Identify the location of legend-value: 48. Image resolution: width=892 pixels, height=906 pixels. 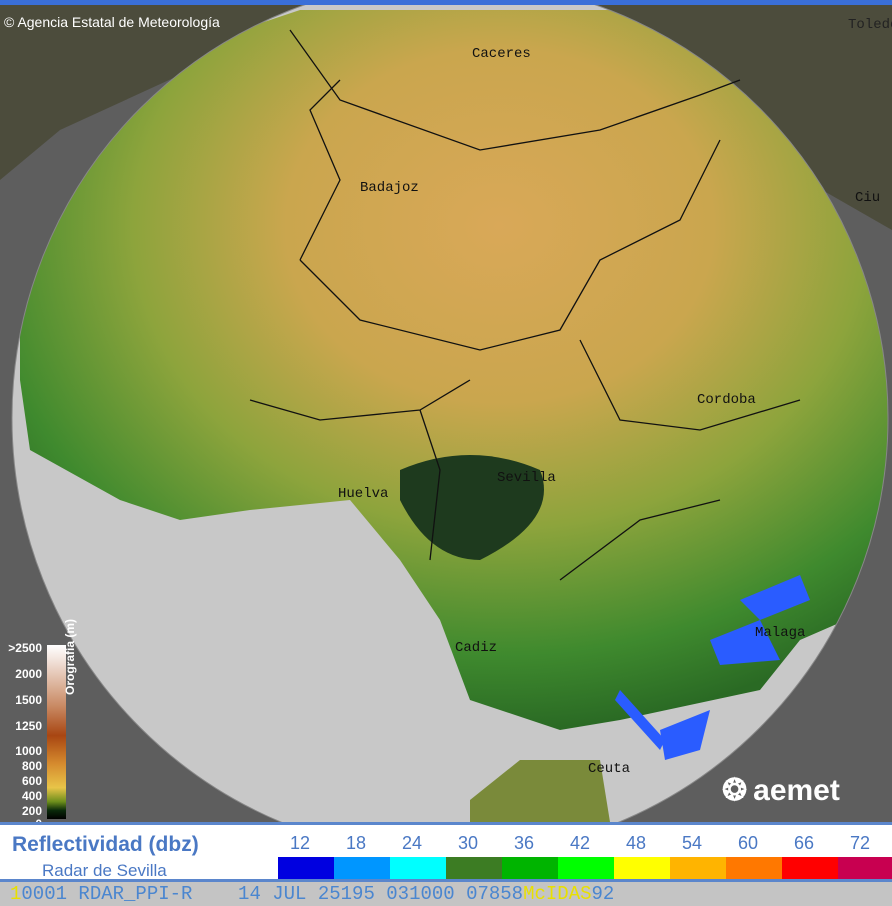
(636, 843).